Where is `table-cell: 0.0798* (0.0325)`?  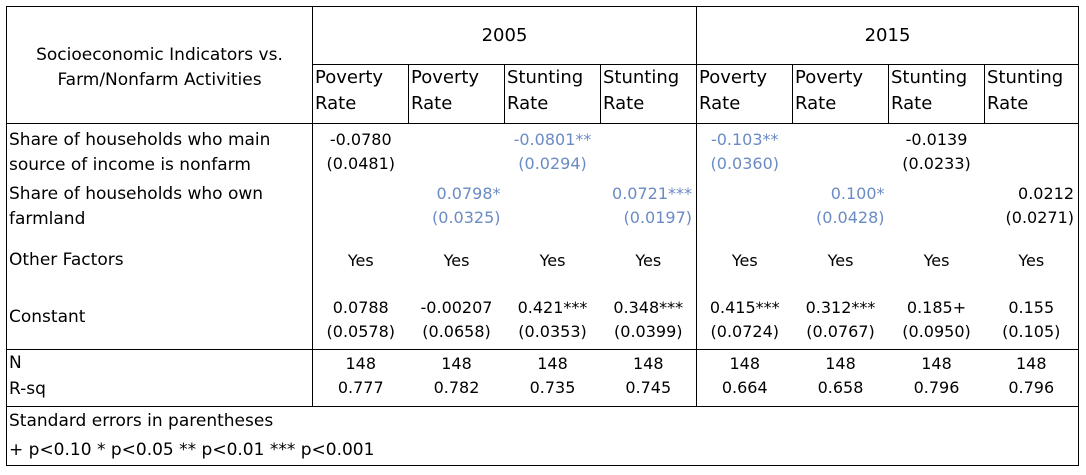 table-cell: 0.0798* (0.0325) is located at coordinates (466, 205).